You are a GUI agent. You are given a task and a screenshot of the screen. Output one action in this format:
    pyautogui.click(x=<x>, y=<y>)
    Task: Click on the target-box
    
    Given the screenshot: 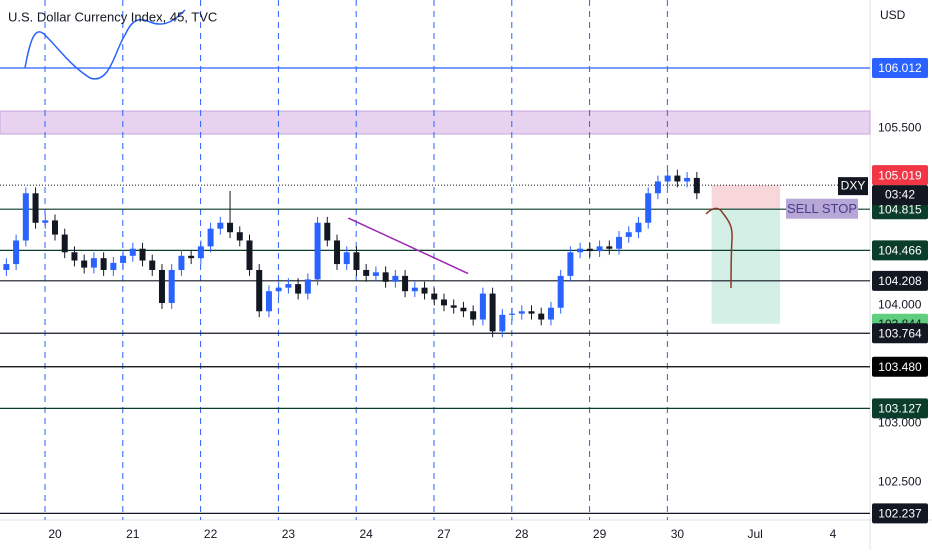 What is the action you would take?
    pyautogui.click(x=746, y=266)
    